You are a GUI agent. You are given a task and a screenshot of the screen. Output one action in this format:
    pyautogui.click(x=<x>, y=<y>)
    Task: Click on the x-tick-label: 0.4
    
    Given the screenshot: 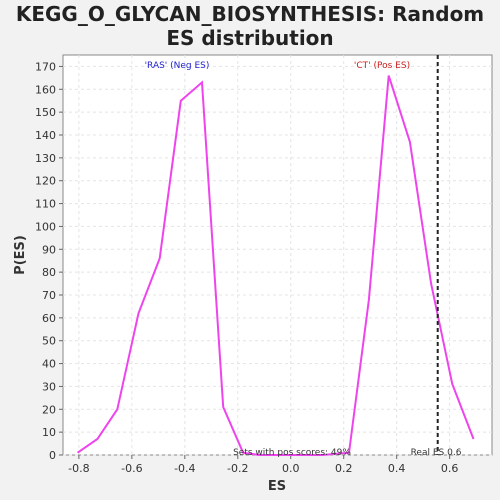 What is the action you would take?
    pyautogui.click(x=397, y=468)
    